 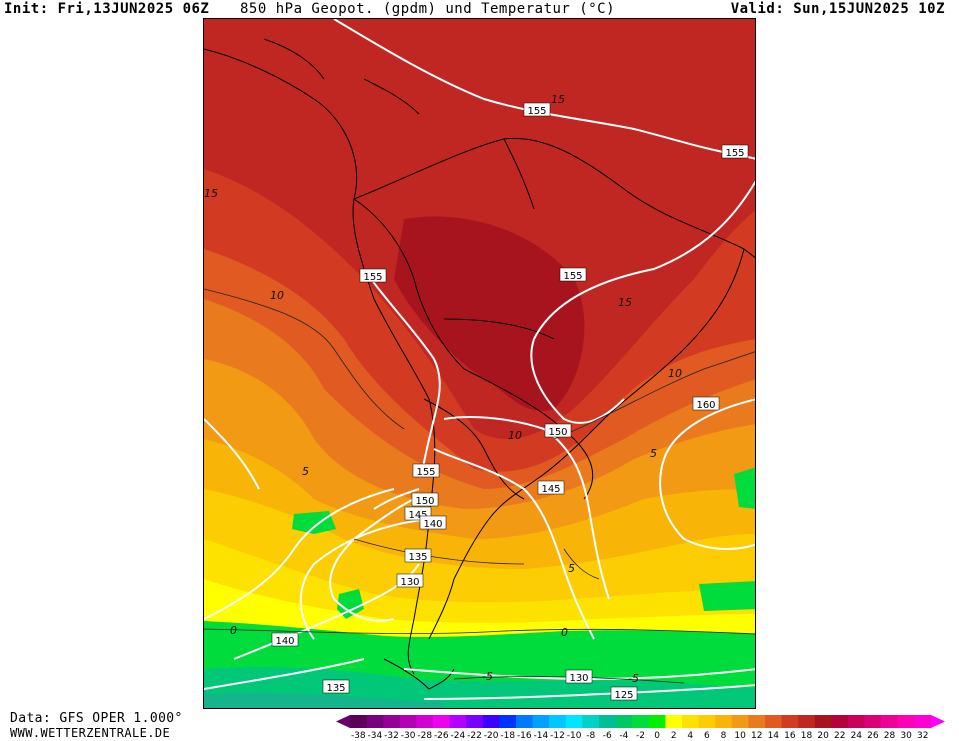 What do you see at coordinates (857, 736) in the screenshot?
I see `legend-tick-label: 24` at bounding box center [857, 736].